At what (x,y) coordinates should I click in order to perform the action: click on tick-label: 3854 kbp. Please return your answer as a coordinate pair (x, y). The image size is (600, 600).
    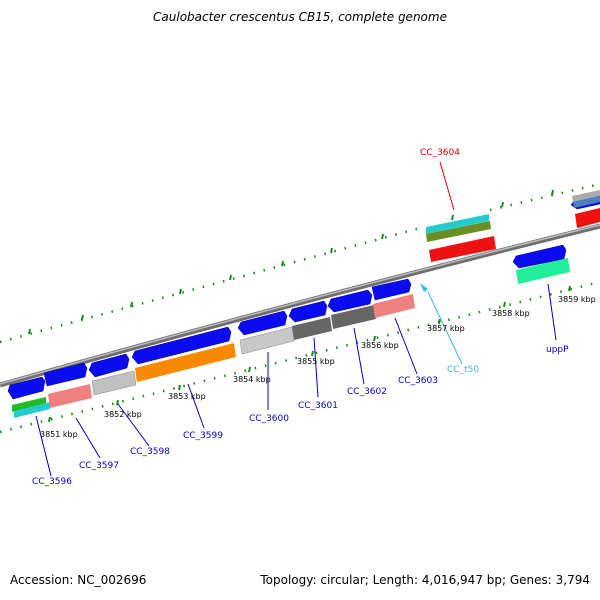
    Looking at the image, I should click on (252, 379).